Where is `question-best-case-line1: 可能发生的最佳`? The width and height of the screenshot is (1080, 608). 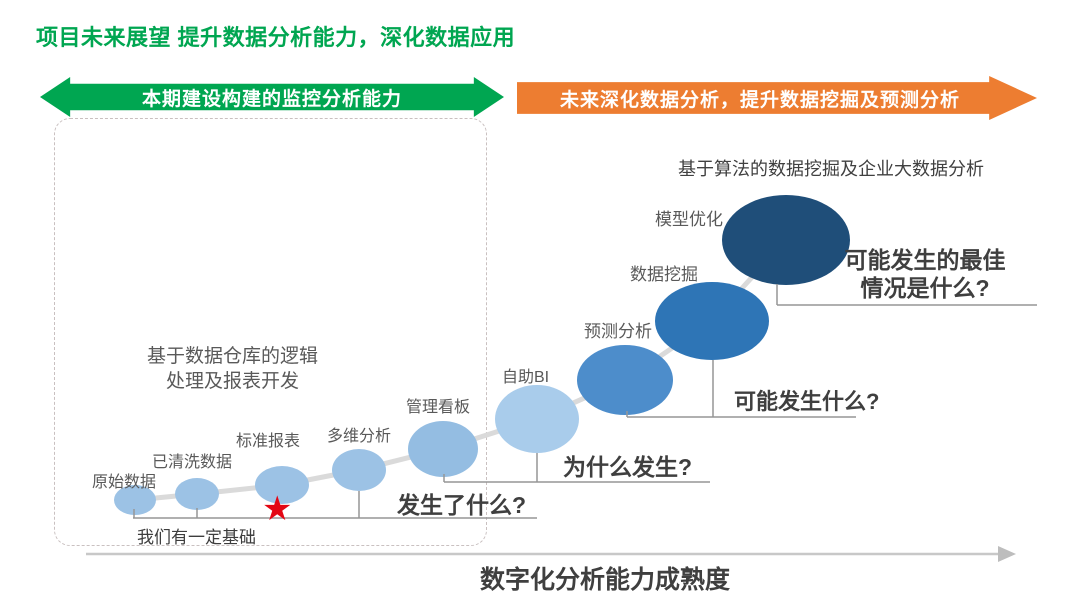
question-best-case-line1: 可能发生的最佳 is located at coordinates (925, 260).